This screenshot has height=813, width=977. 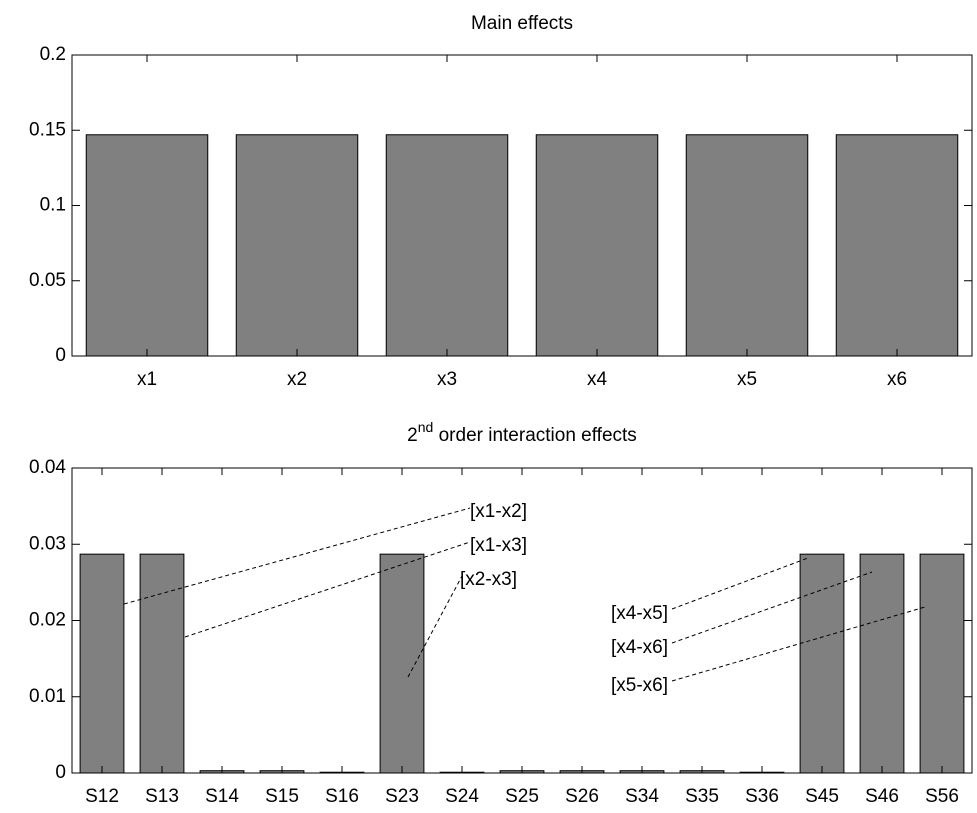 I want to click on y-tick-label: 0.03, so click(x=47, y=543).